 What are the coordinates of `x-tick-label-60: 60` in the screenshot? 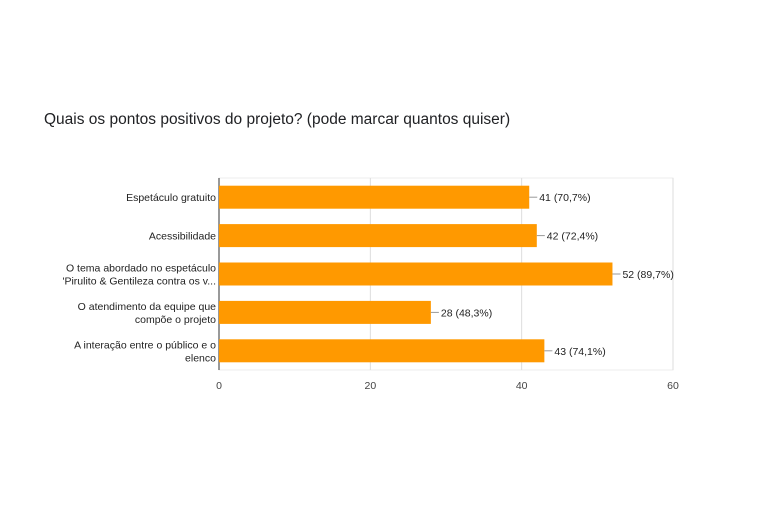 It's located at (673, 386).